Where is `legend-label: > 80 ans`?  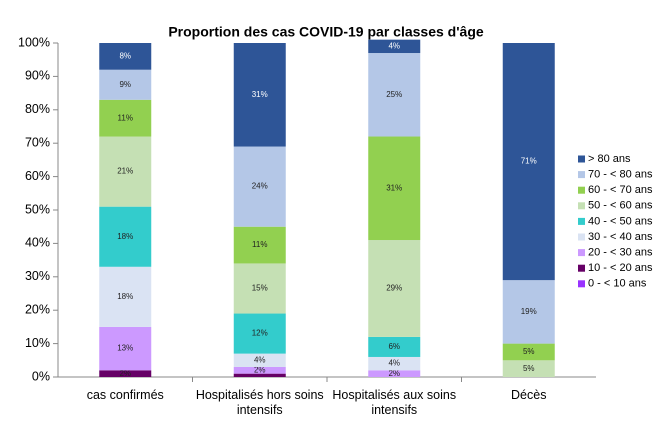
legend-label: > 80 ans is located at coordinates (609, 159).